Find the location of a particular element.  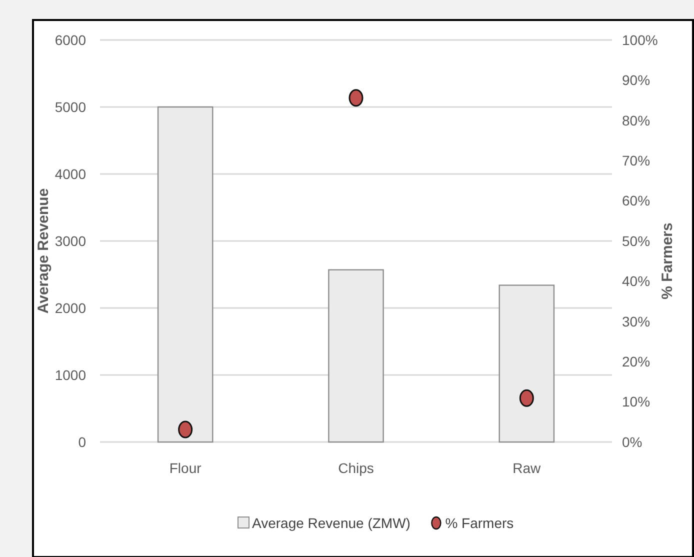

y-tick-label: 5000 is located at coordinates (70, 106).